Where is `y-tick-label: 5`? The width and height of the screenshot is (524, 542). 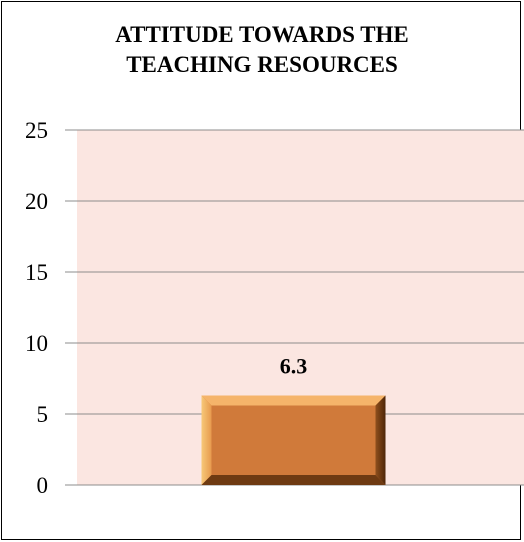 y-tick-label: 5 is located at coordinates (43, 414).